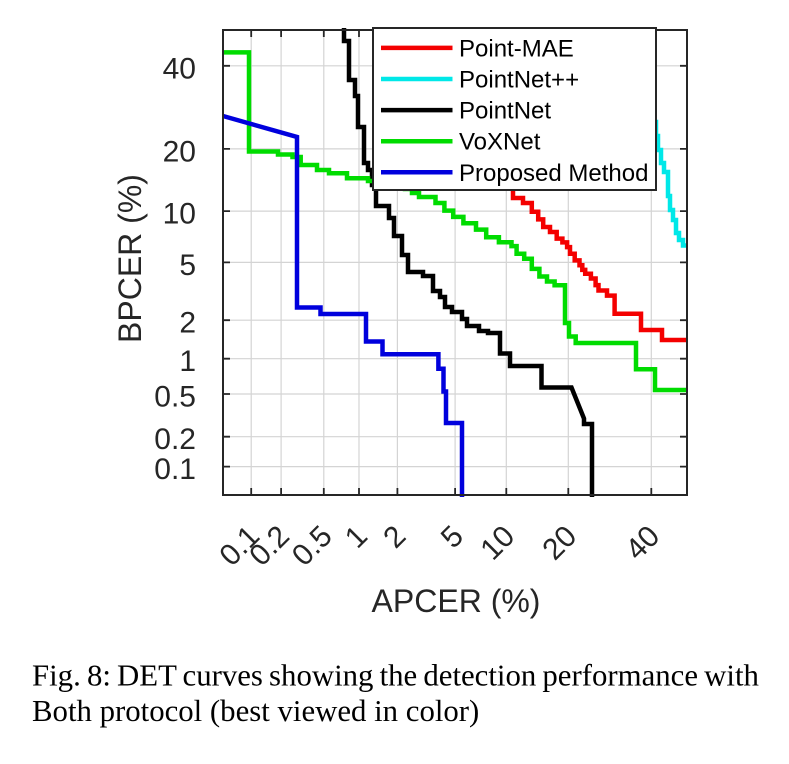 The image size is (789, 764). Describe the element at coordinates (519, 80) in the screenshot. I see `svg-text: PointNet++` at that location.